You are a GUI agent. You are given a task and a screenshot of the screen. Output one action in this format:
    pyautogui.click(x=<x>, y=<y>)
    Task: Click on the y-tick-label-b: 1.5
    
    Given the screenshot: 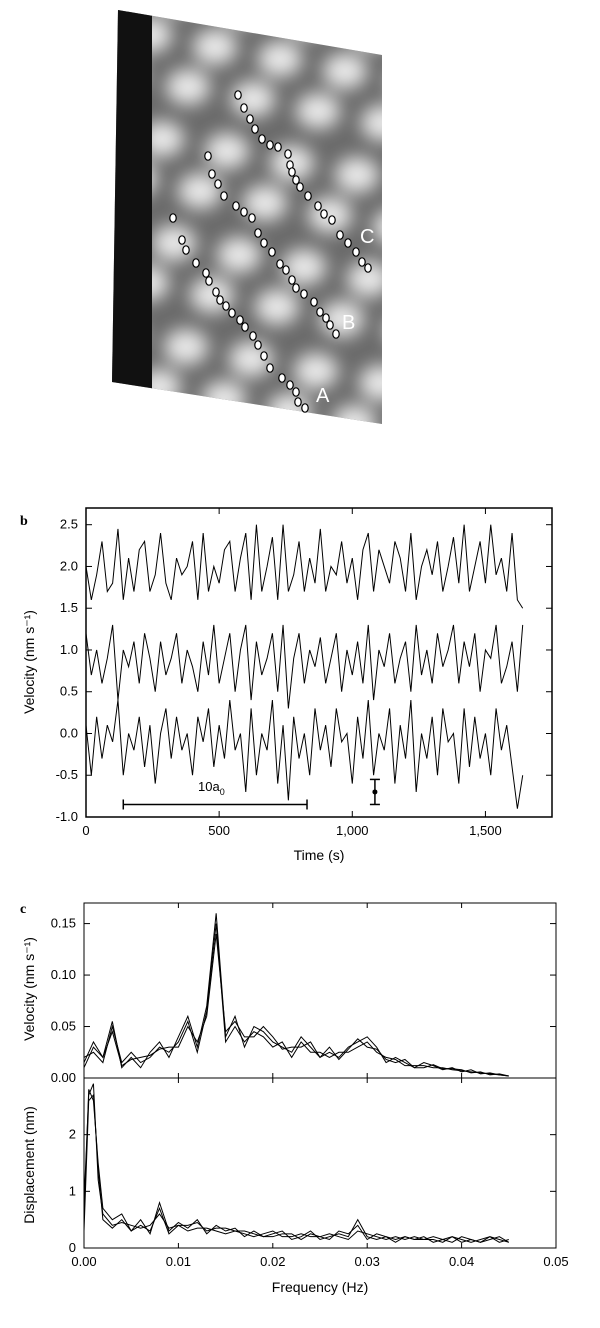 What is the action you would take?
    pyautogui.click(x=69, y=607)
    